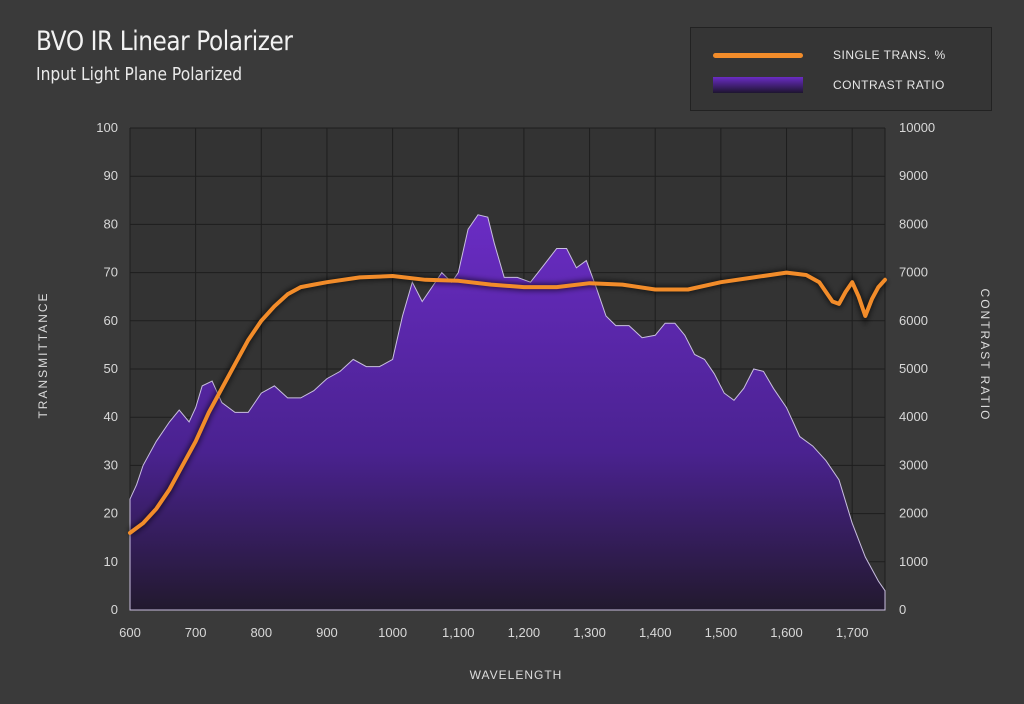 The height and width of the screenshot is (704, 1024). I want to click on y-tick-labels: 0 10 20 30 40 50 60 70 80 90 100, so click(107, 368).